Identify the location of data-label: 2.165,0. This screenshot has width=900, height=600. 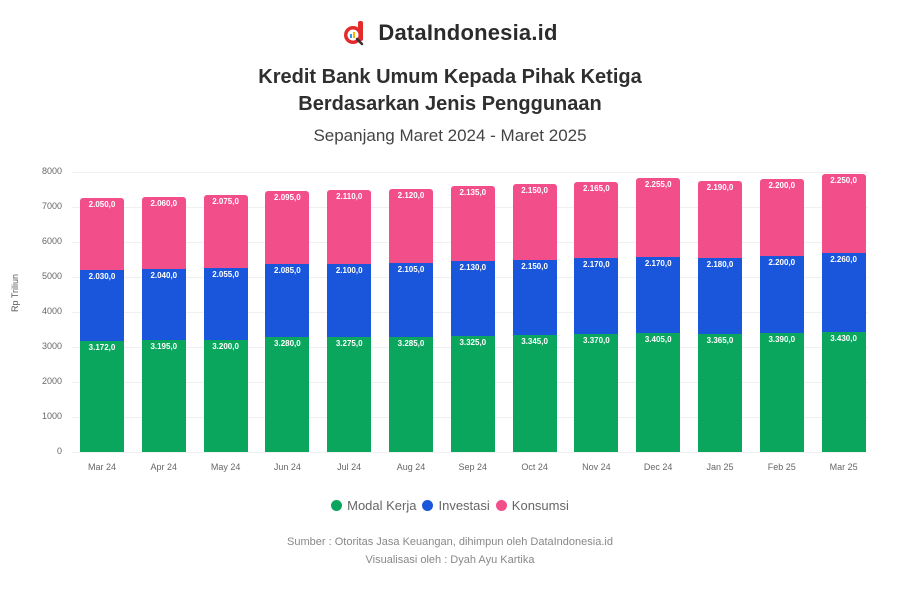
(596, 189).